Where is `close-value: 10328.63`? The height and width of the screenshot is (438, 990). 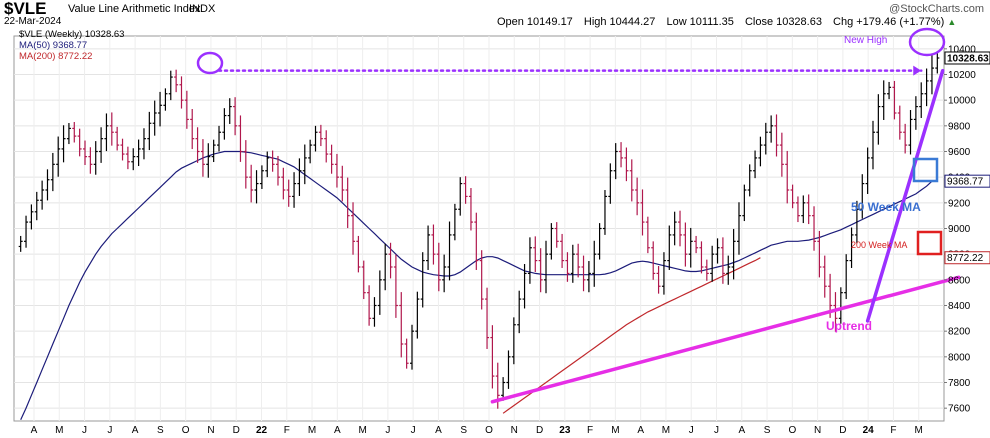 close-value: 10328.63 is located at coordinates (799, 22).